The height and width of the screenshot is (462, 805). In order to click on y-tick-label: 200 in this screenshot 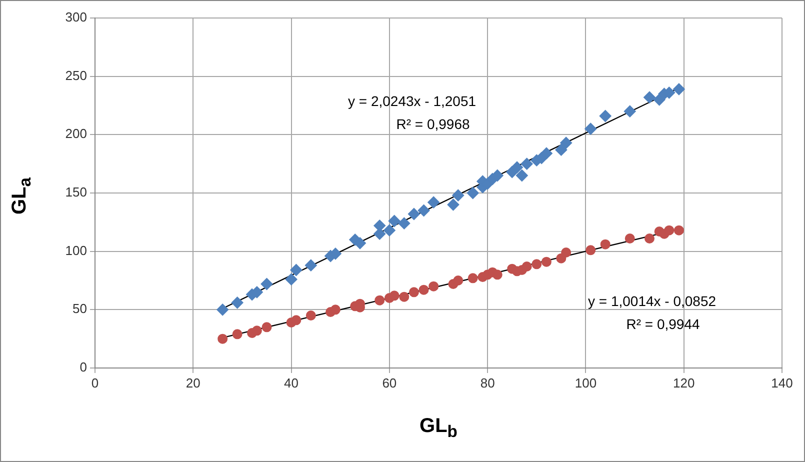, I will do `click(76, 134)`.